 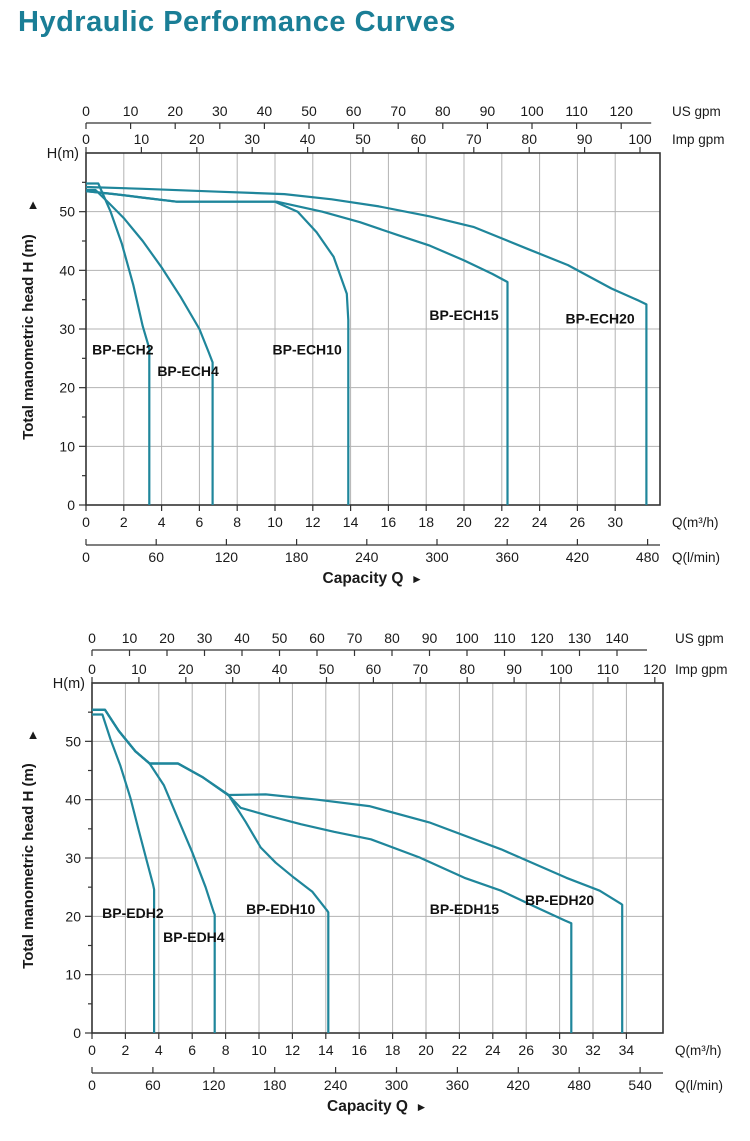 What do you see at coordinates (599, 318) in the screenshot?
I see `curve-label-BP-ECH20: BP-ECH20` at bounding box center [599, 318].